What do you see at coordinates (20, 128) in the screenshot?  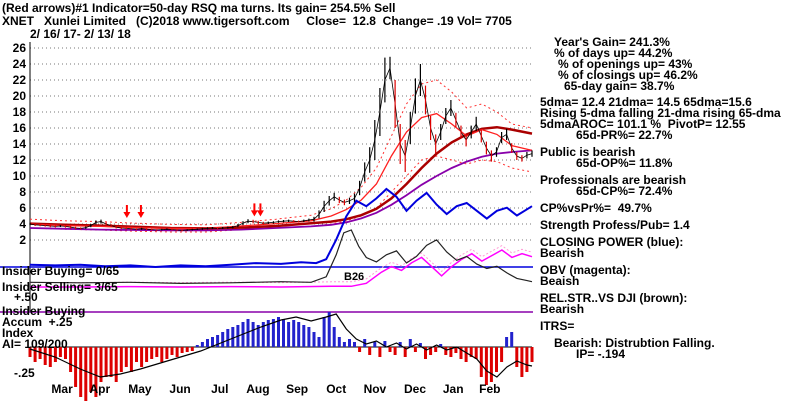 I see `price-axis-label: 16` at bounding box center [20, 128].